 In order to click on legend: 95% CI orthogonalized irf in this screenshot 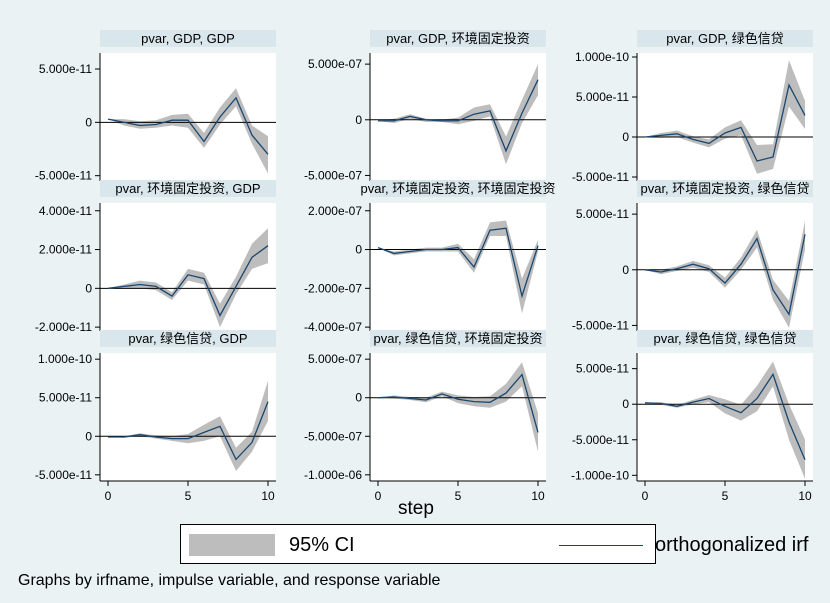, I will do `click(494, 544)`.